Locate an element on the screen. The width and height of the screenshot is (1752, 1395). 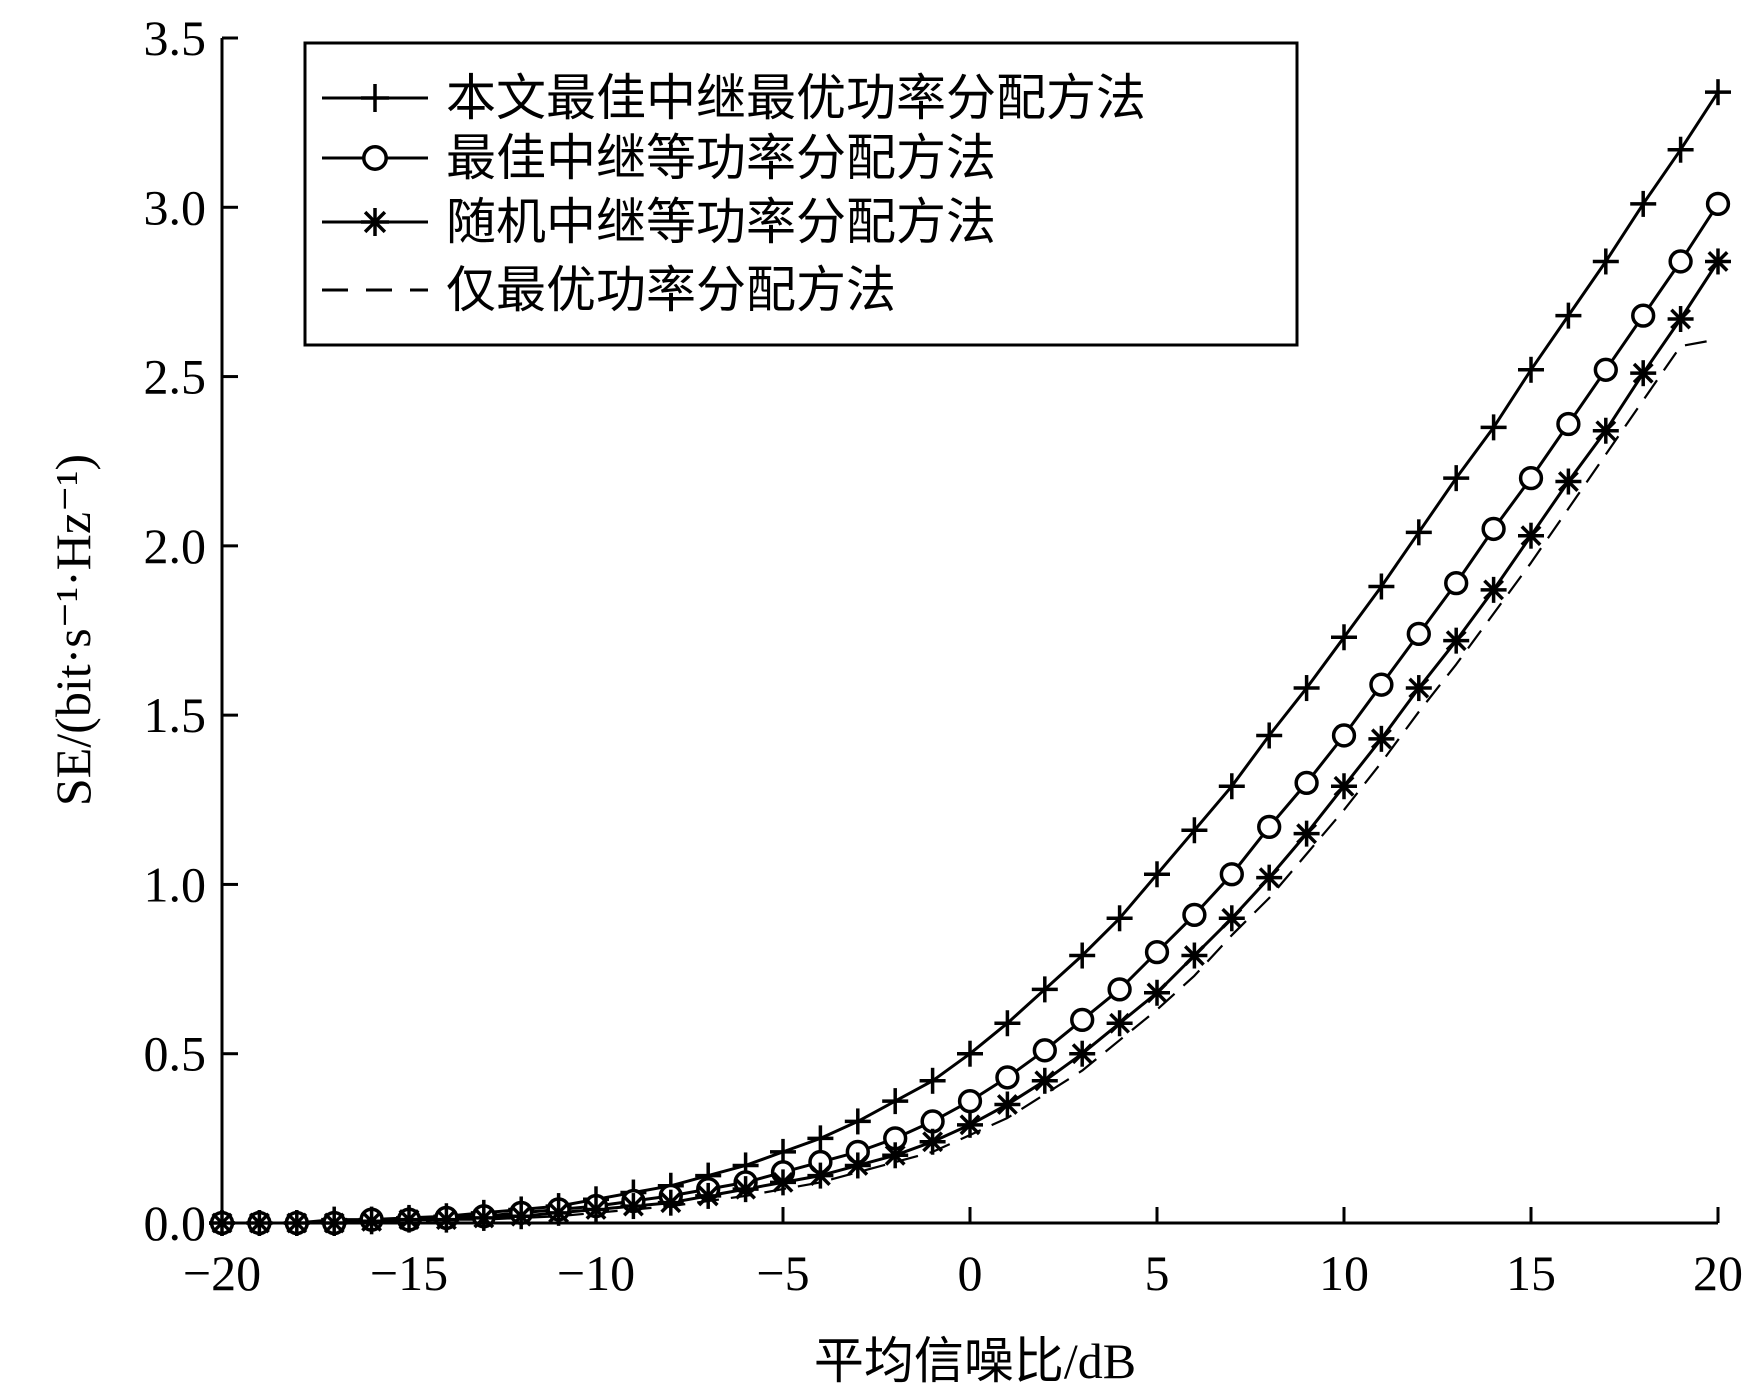
y-tick-label: 3.5 is located at coordinates (175, 38).